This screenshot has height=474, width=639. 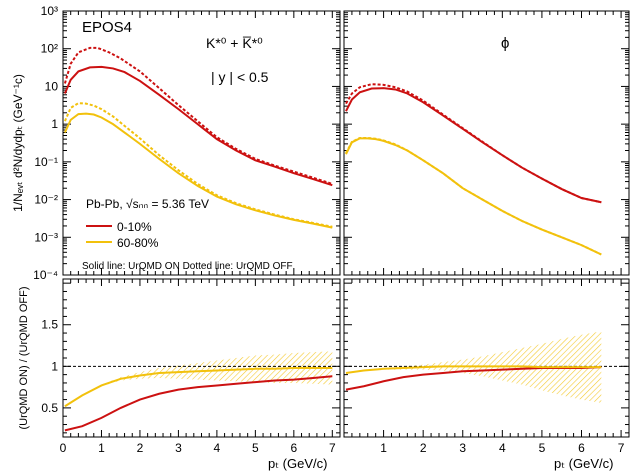 What do you see at coordinates (147, 204) in the screenshot?
I see `system-label: Pb-Pb, √sₙₙ = 5.36 TeV` at bounding box center [147, 204].